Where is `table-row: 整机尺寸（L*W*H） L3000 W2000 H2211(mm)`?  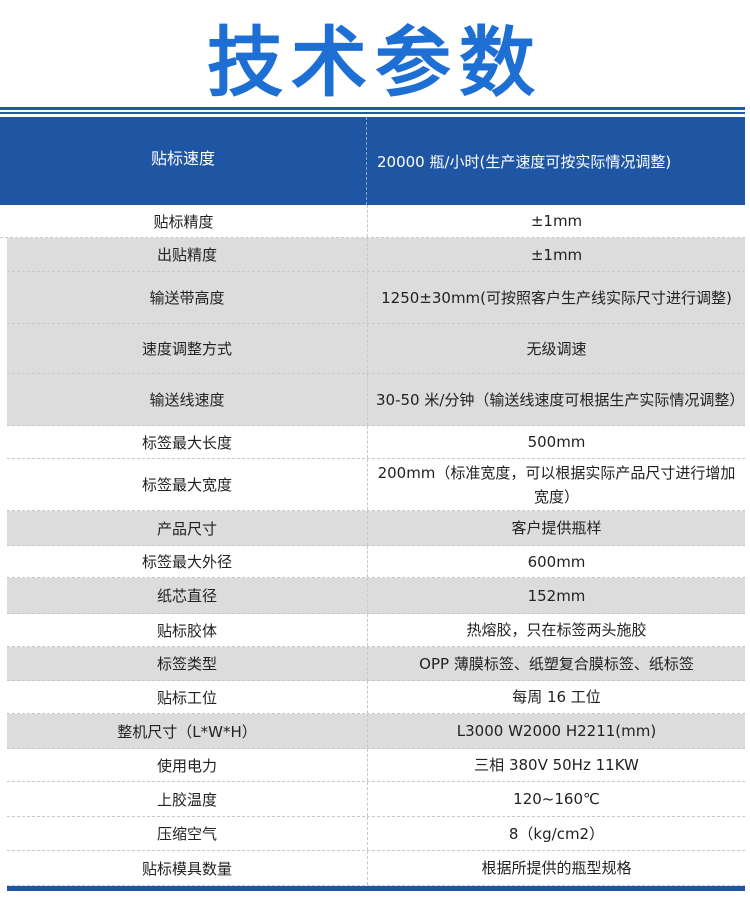 table-row: 整机尺寸（L*W*H） L3000 W2000 H2211(mm) is located at coordinates (376, 731).